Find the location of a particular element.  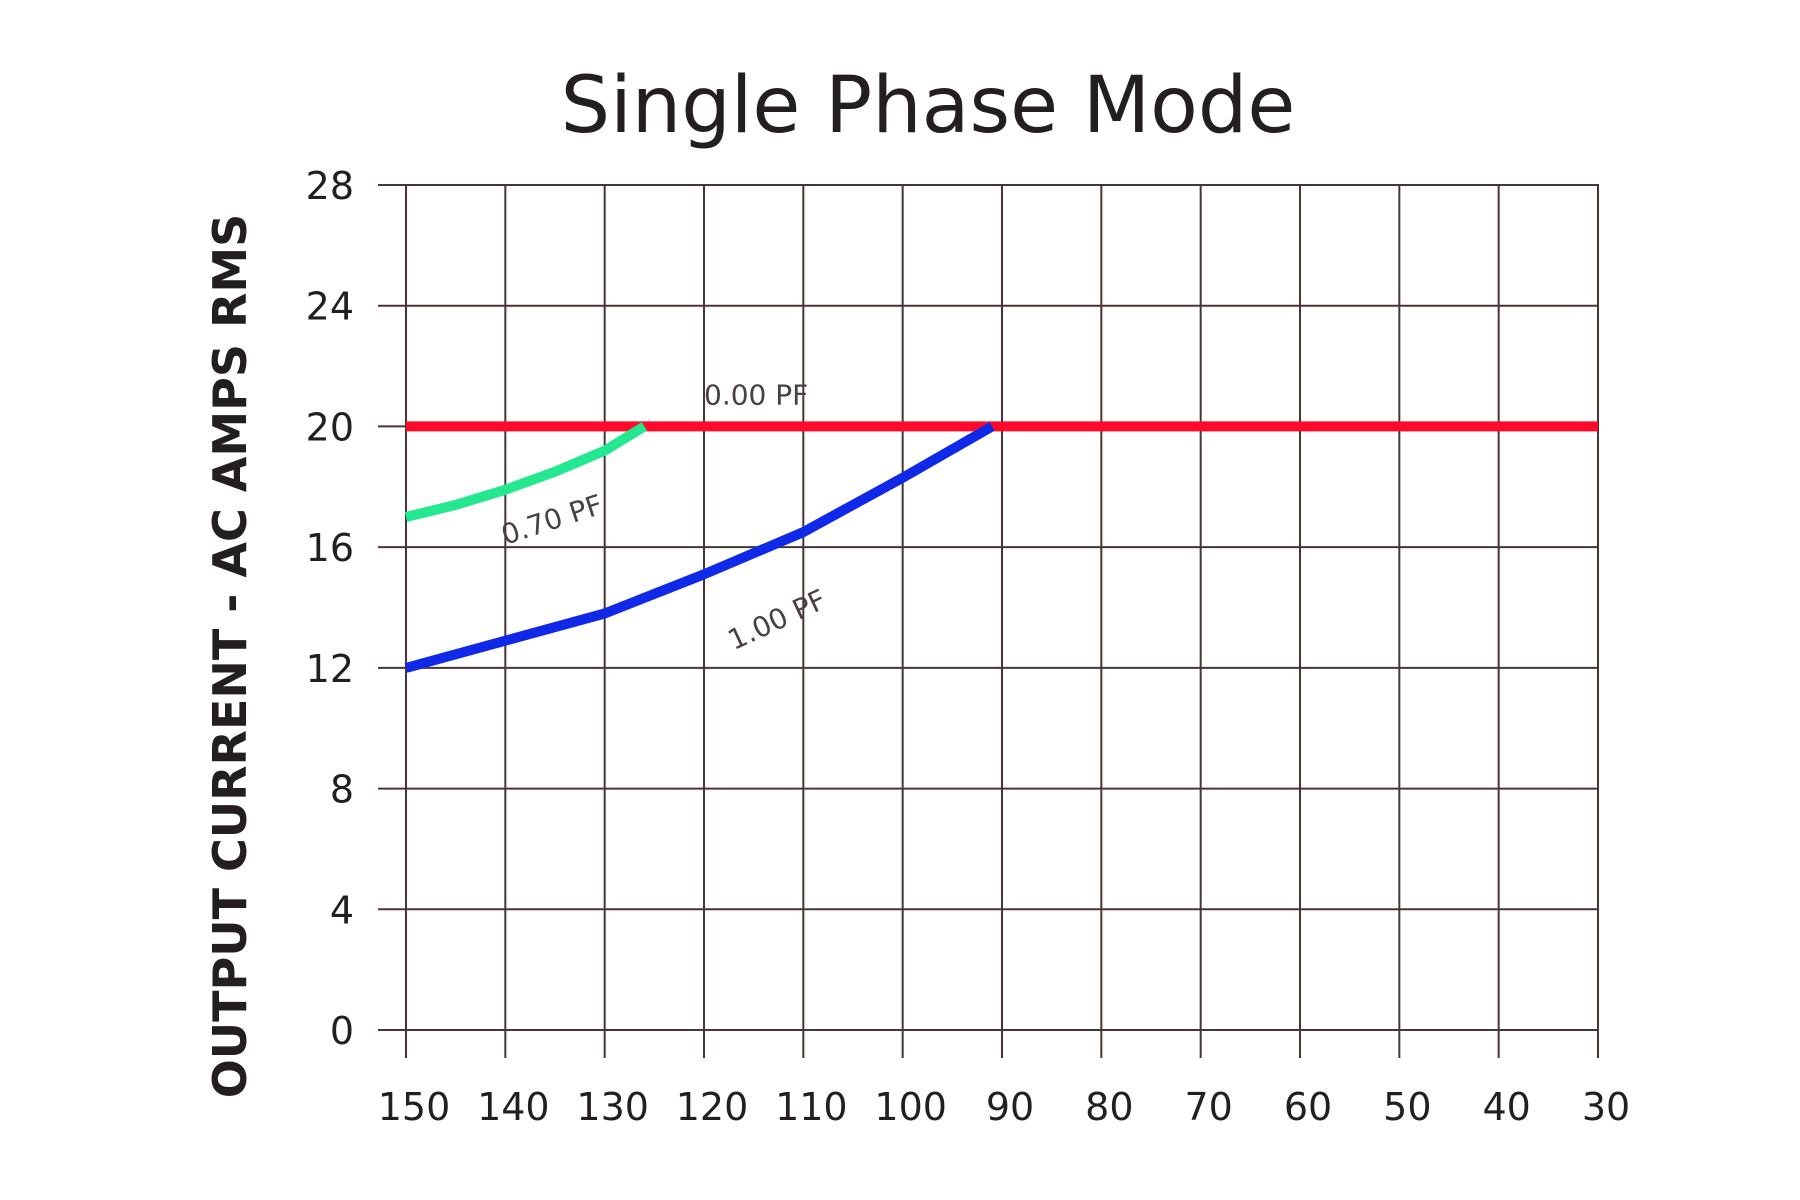

x-tick-label: 150 is located at coordinates (414, 1107).